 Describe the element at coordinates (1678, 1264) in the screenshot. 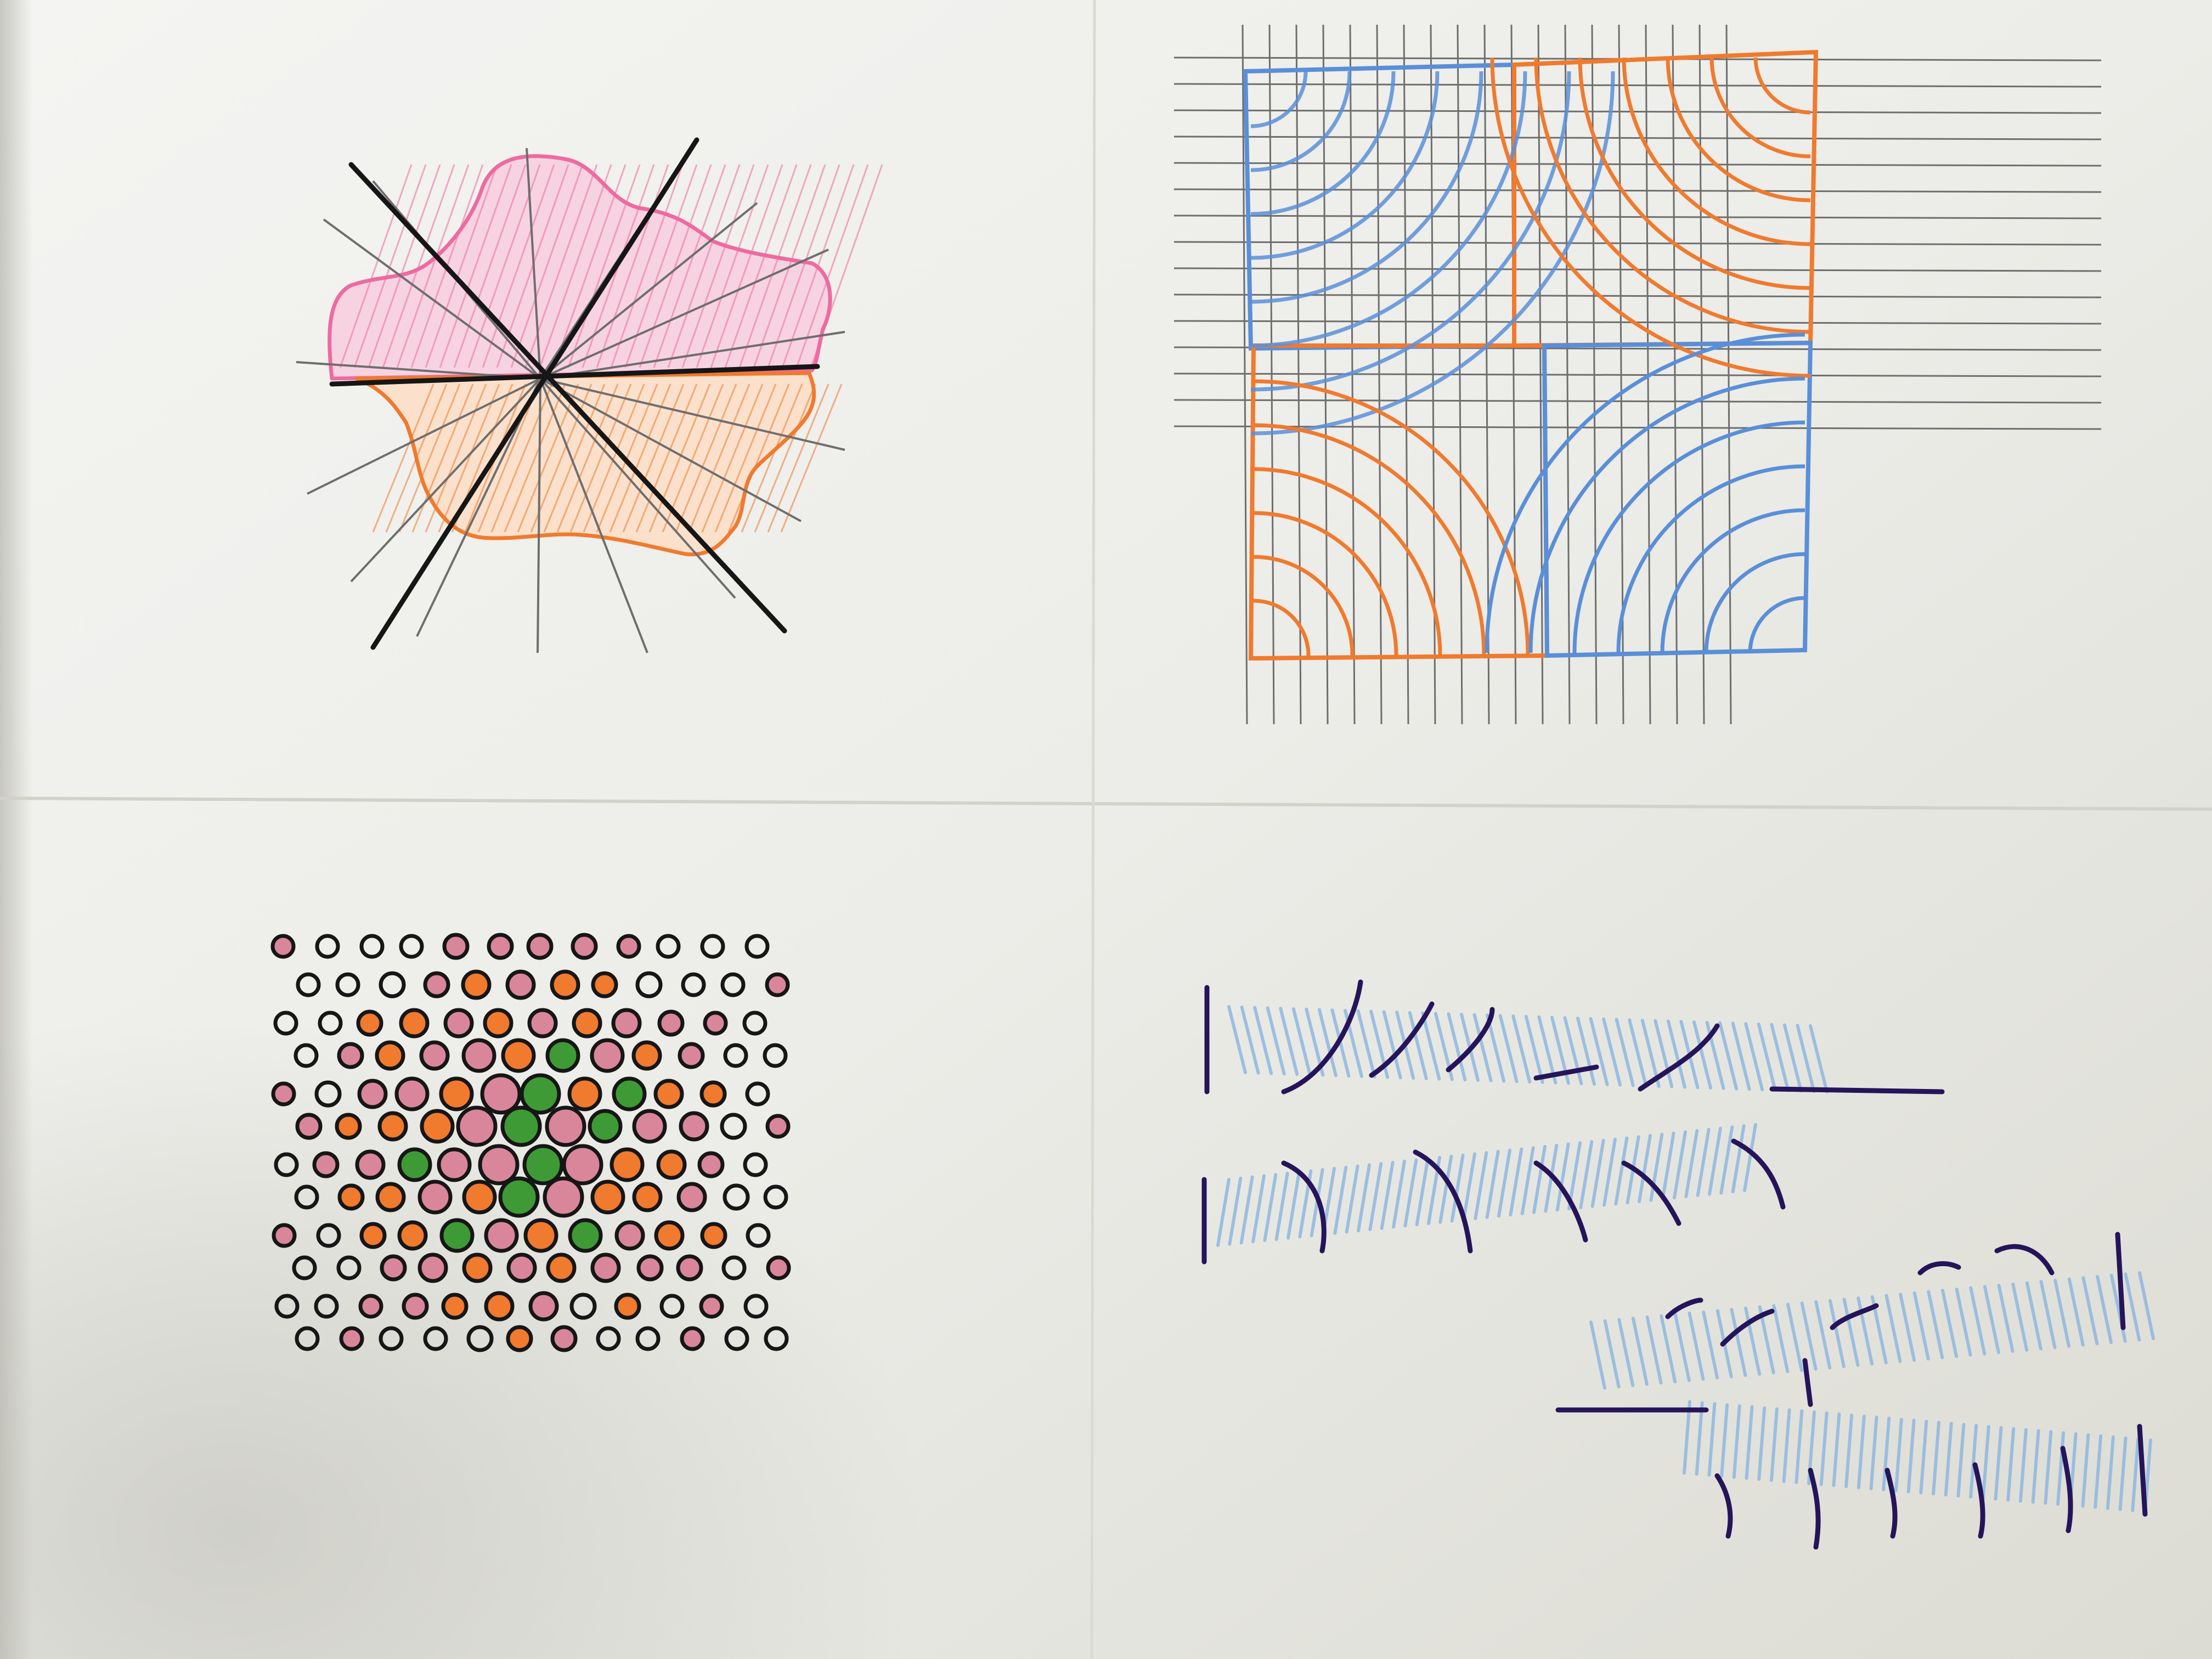

I see `stroke-rows-drawing` at that location.